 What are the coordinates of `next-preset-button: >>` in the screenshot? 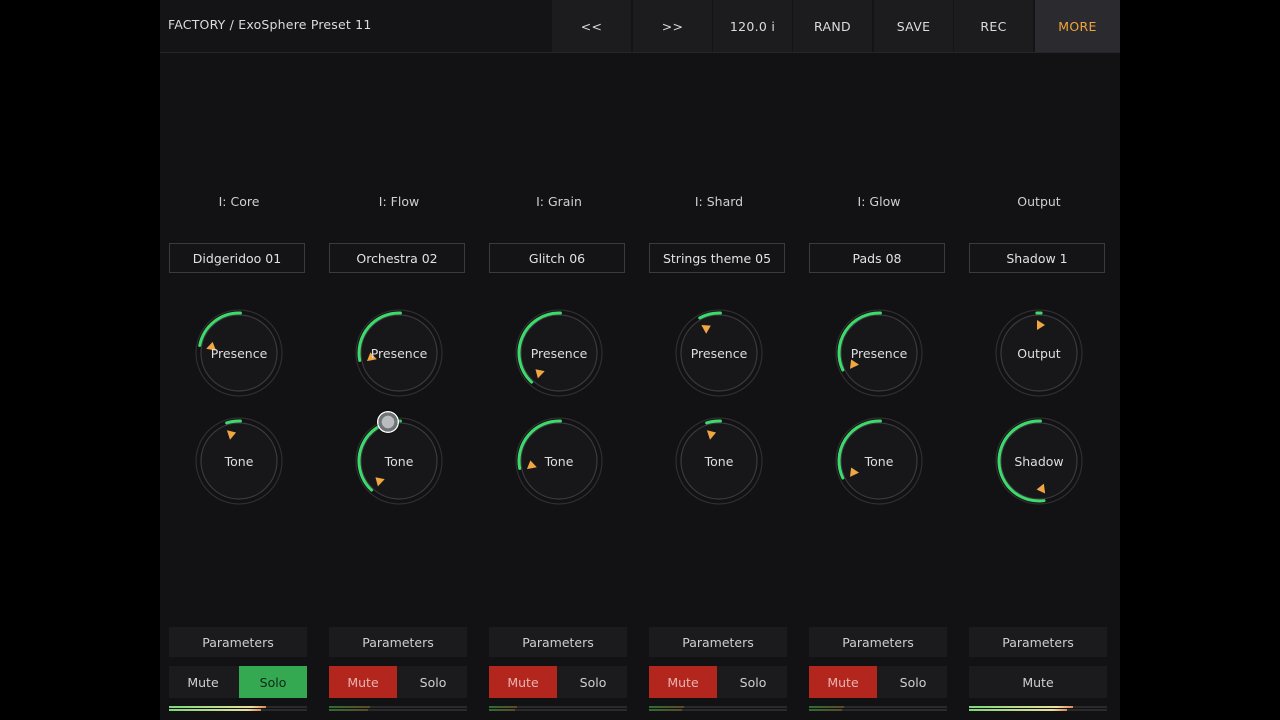 It's located at (672, 26).